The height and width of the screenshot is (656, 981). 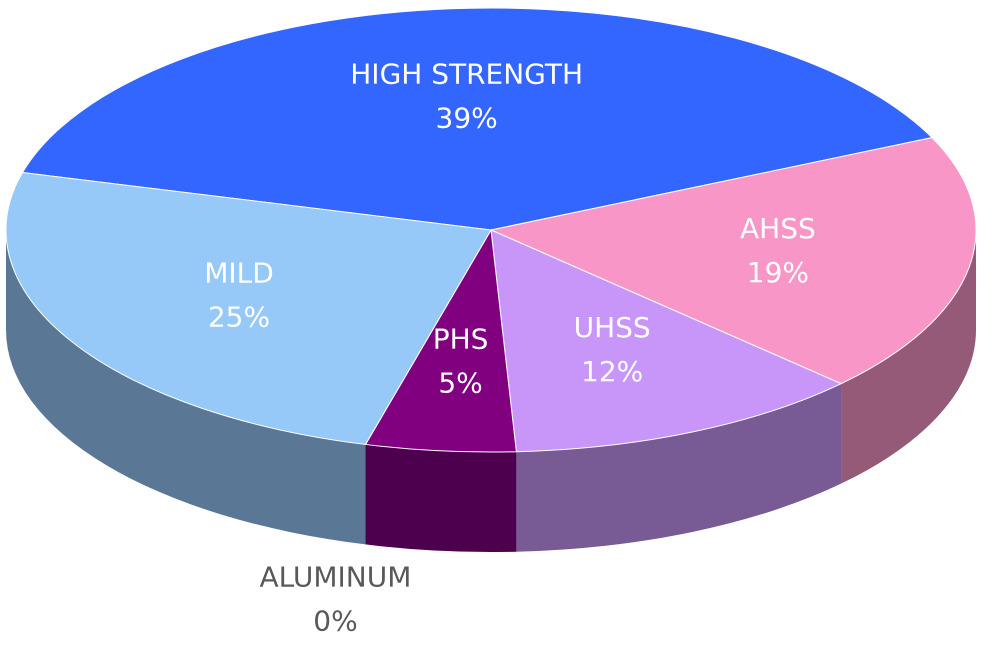 I want to click on slice-value: 25%, so click(x=239, y=317).